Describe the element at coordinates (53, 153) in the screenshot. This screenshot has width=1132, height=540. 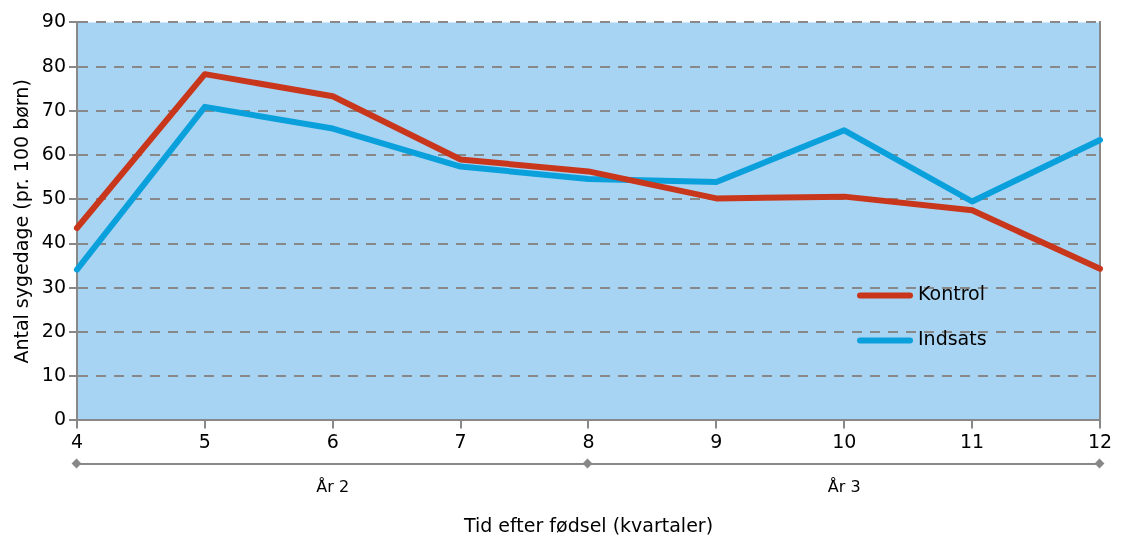
I see `y-tick-label: 60` at that location.